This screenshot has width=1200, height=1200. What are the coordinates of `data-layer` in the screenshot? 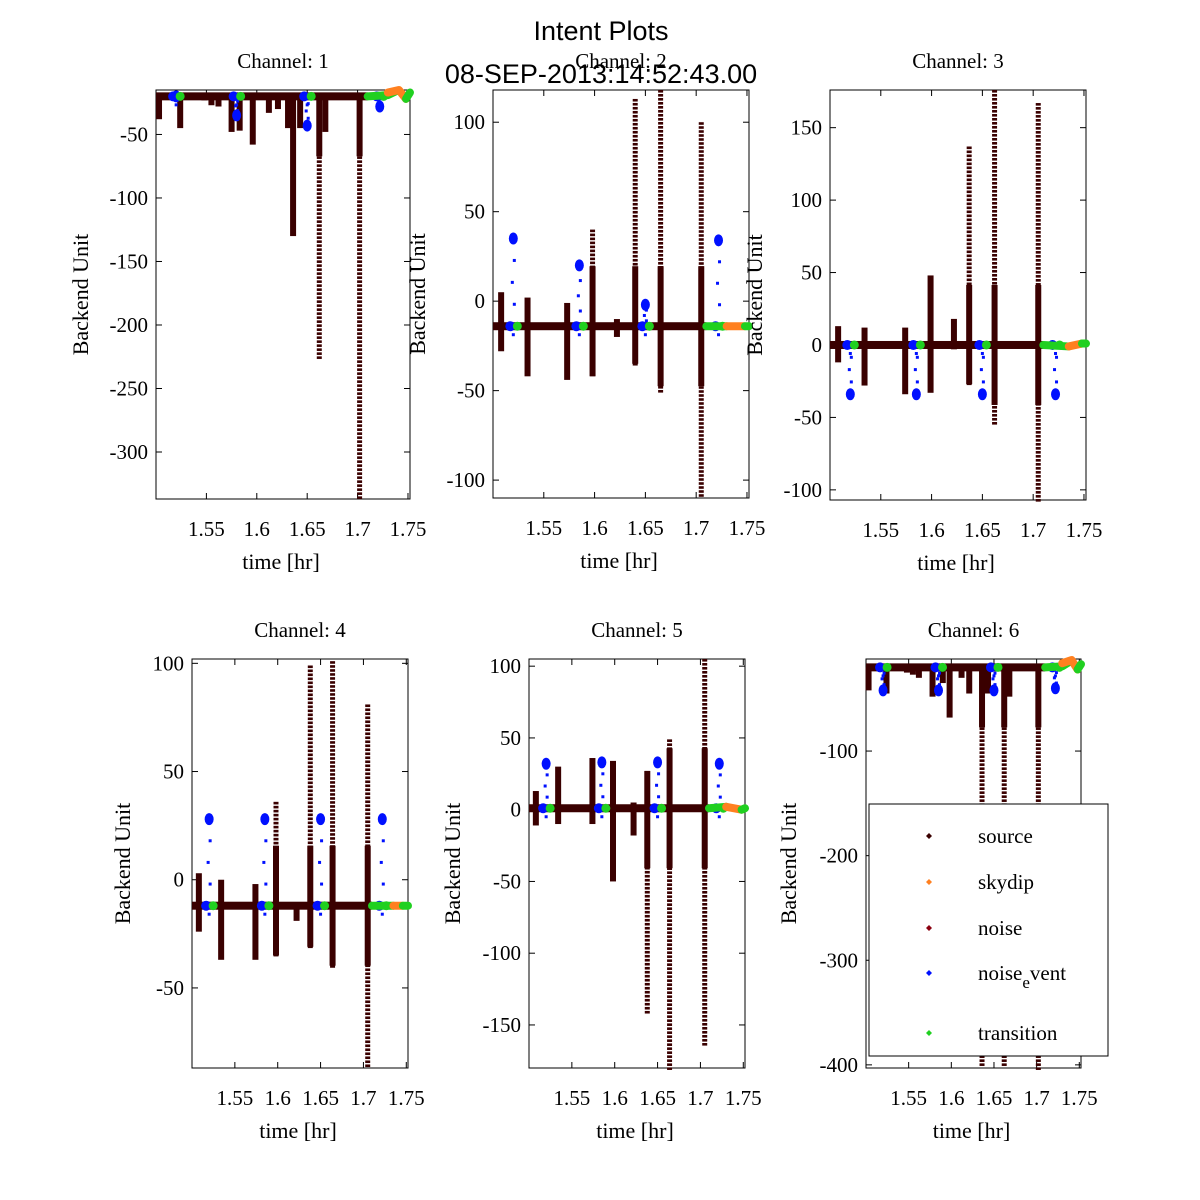 It's located at (639, 864).